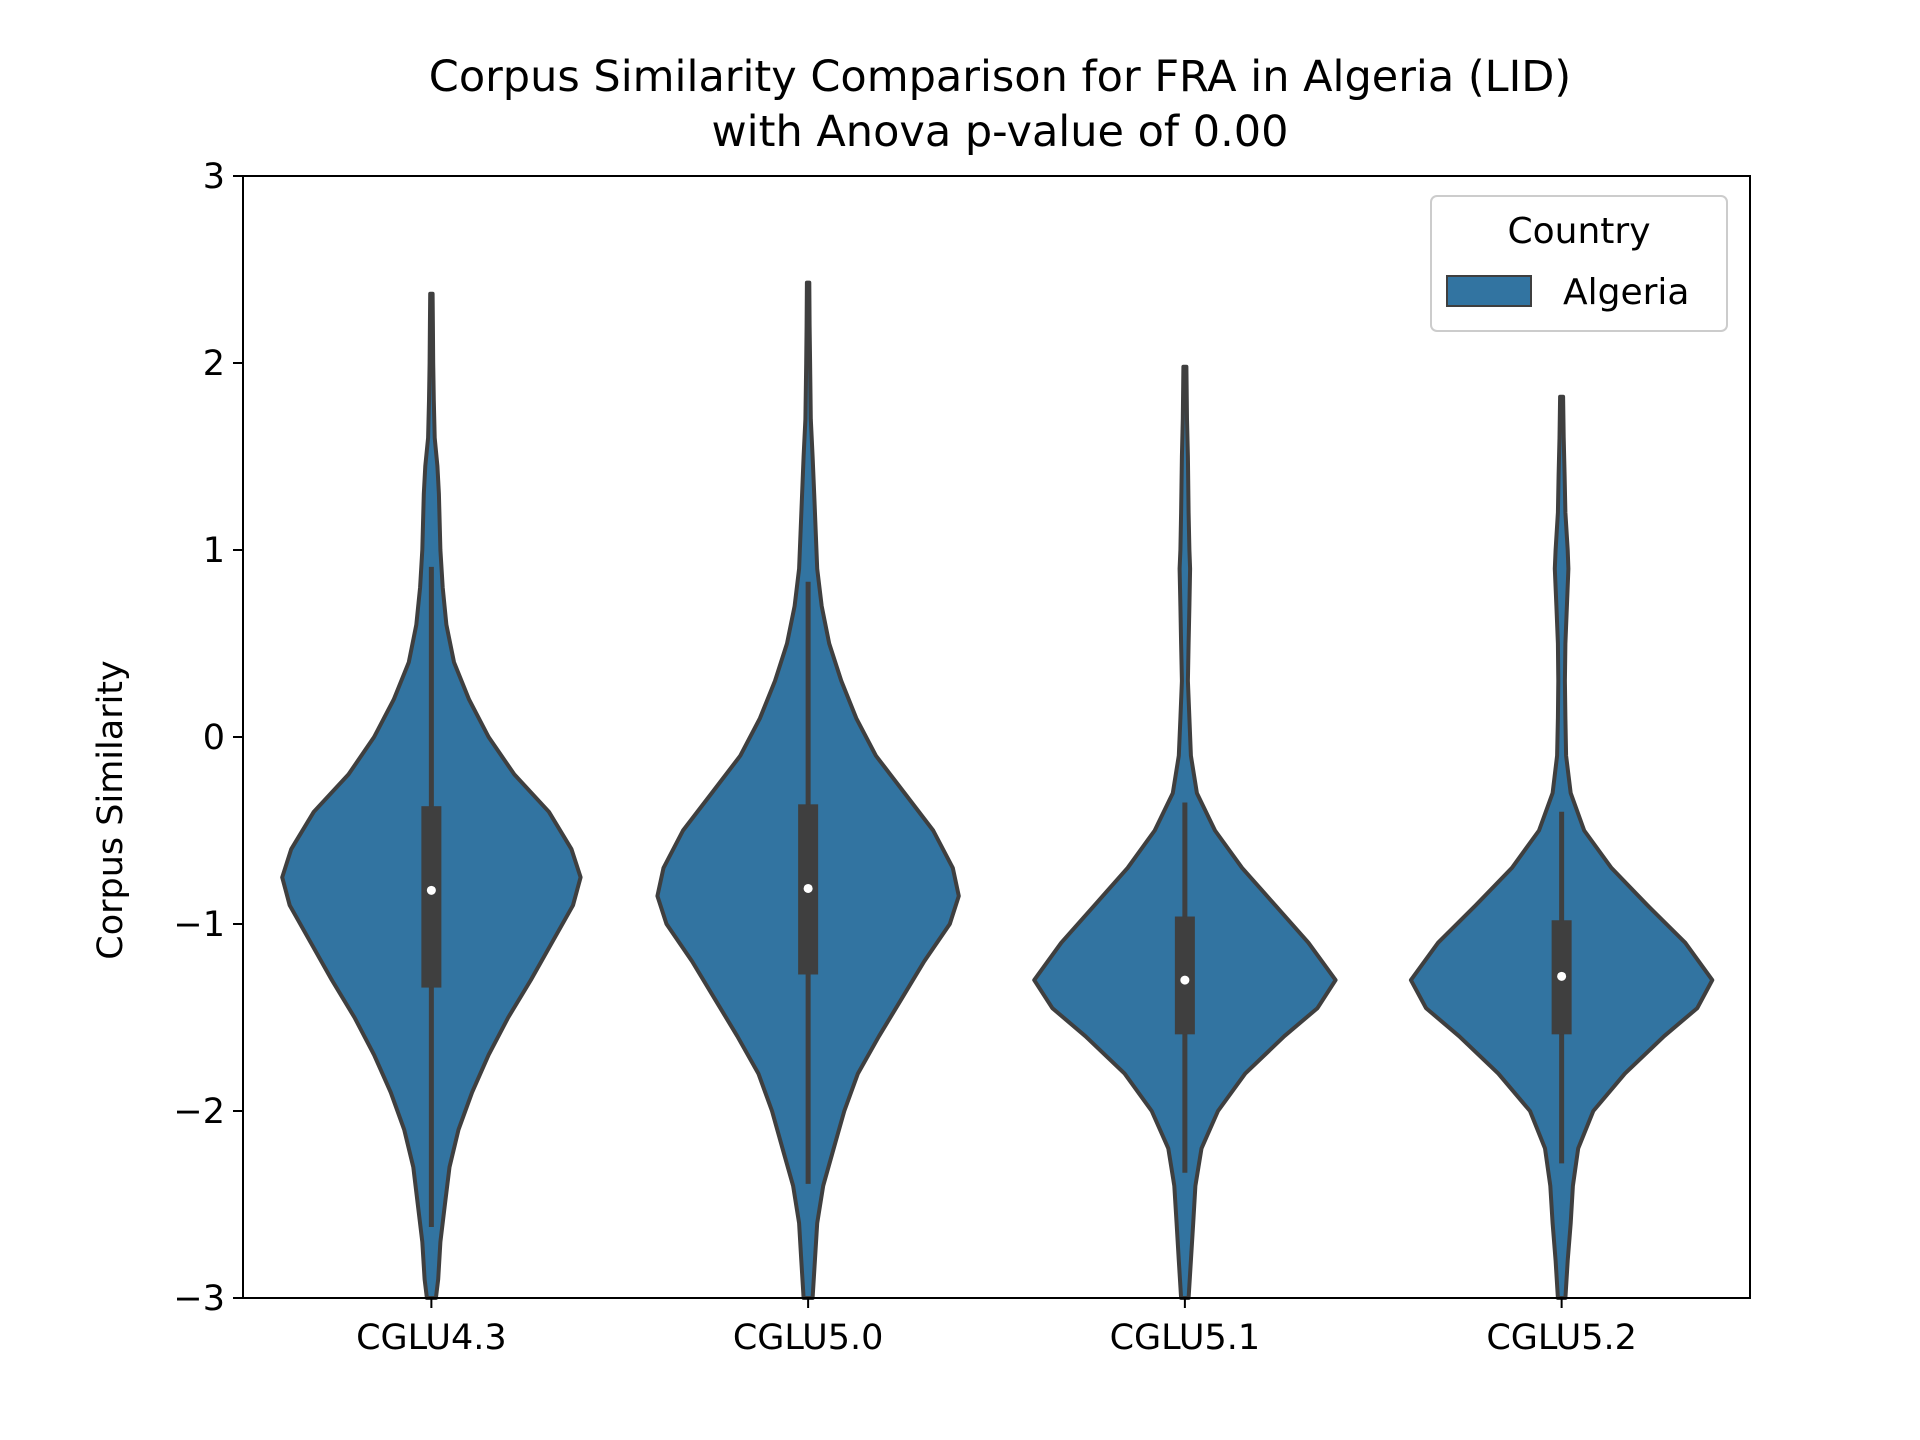 The height and width of the screenshot is (1440, 1920). Describe the element at coordinates (214, 364) in the screenshot. I see `y-tick-label-5: 2` at that location.